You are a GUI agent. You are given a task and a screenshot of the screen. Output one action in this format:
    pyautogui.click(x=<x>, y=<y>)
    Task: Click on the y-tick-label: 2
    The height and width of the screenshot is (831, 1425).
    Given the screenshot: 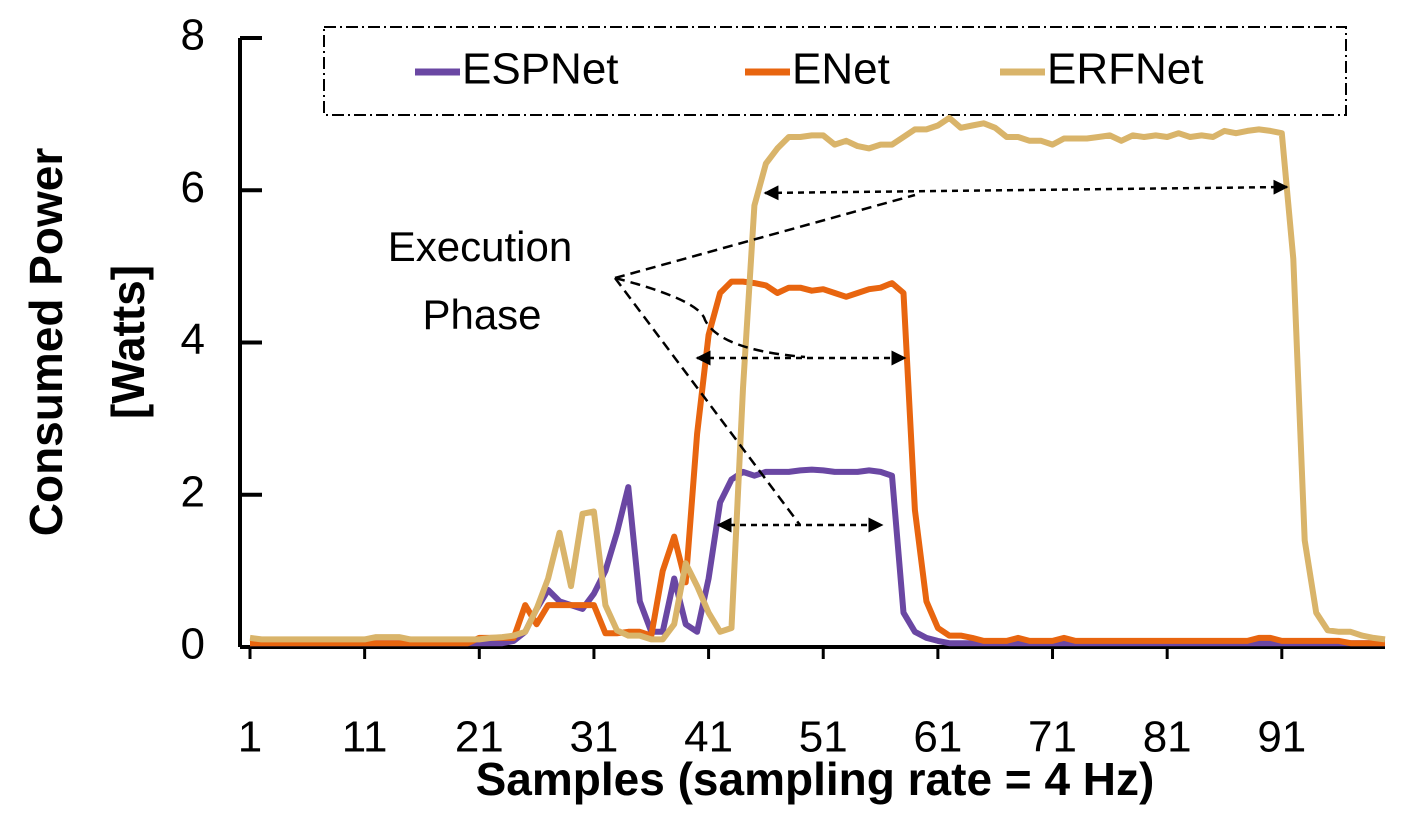 What is the action you would take?
    pyautogui.click(x=193, y=491)
    